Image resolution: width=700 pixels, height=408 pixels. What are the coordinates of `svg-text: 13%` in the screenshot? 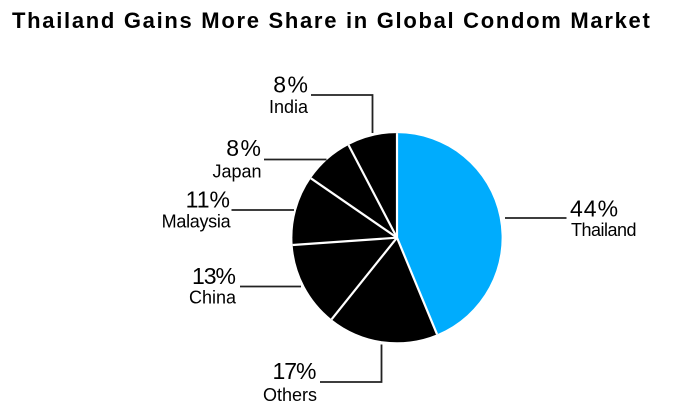 It's located at (214, 276).